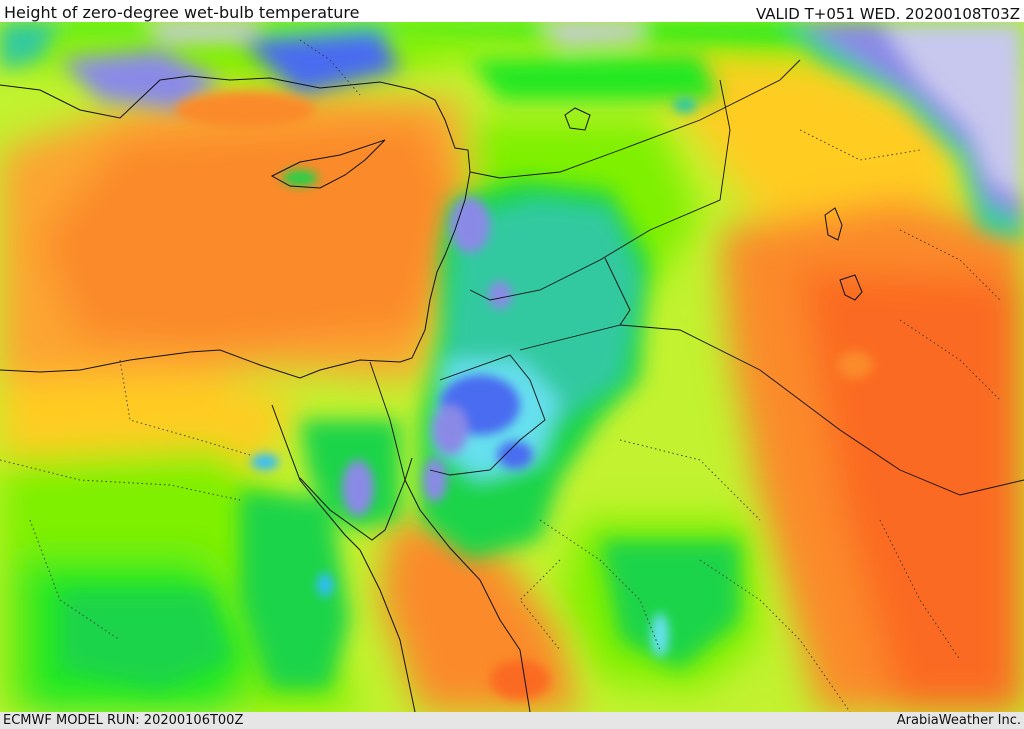 The height and width of the screenshot is (729, 1024). What do you see at coordinates (123, 720) in the screenshot?
I see `model-run-label: ECMWF MODEL RUN: 20200106T00Z` at bounding box center [123, 720].